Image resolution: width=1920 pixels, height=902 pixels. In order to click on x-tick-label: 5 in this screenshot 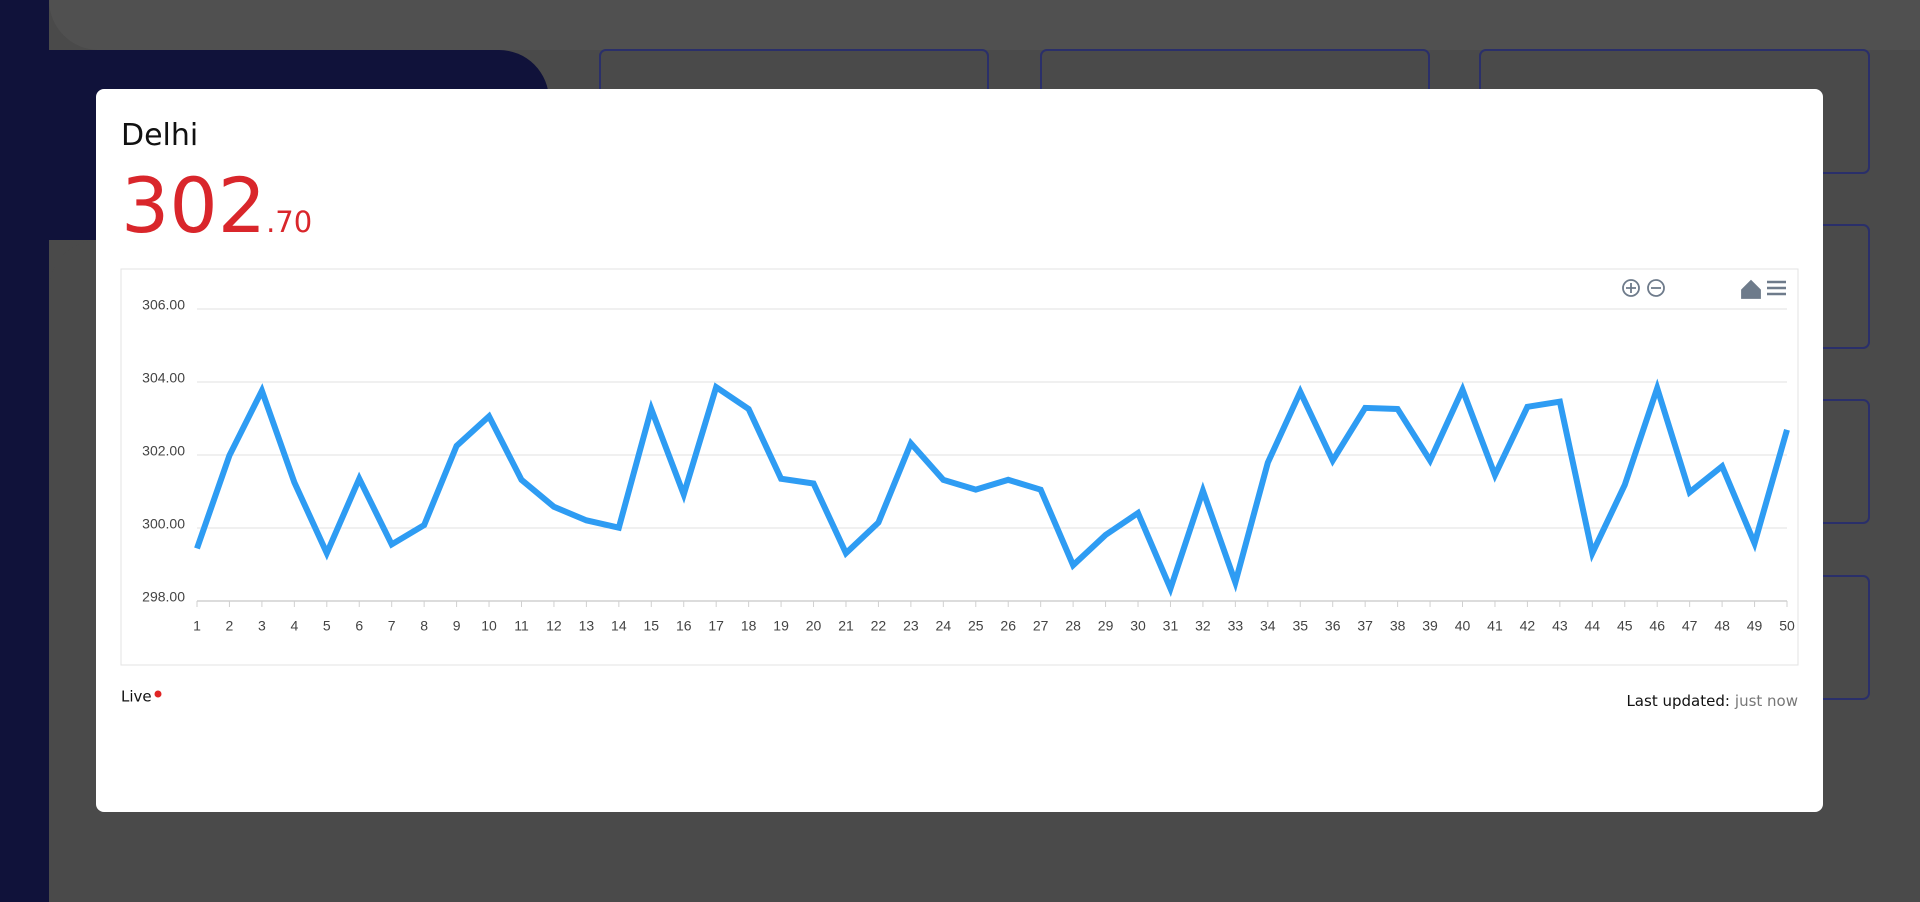, I will do `click(327, 626)`.